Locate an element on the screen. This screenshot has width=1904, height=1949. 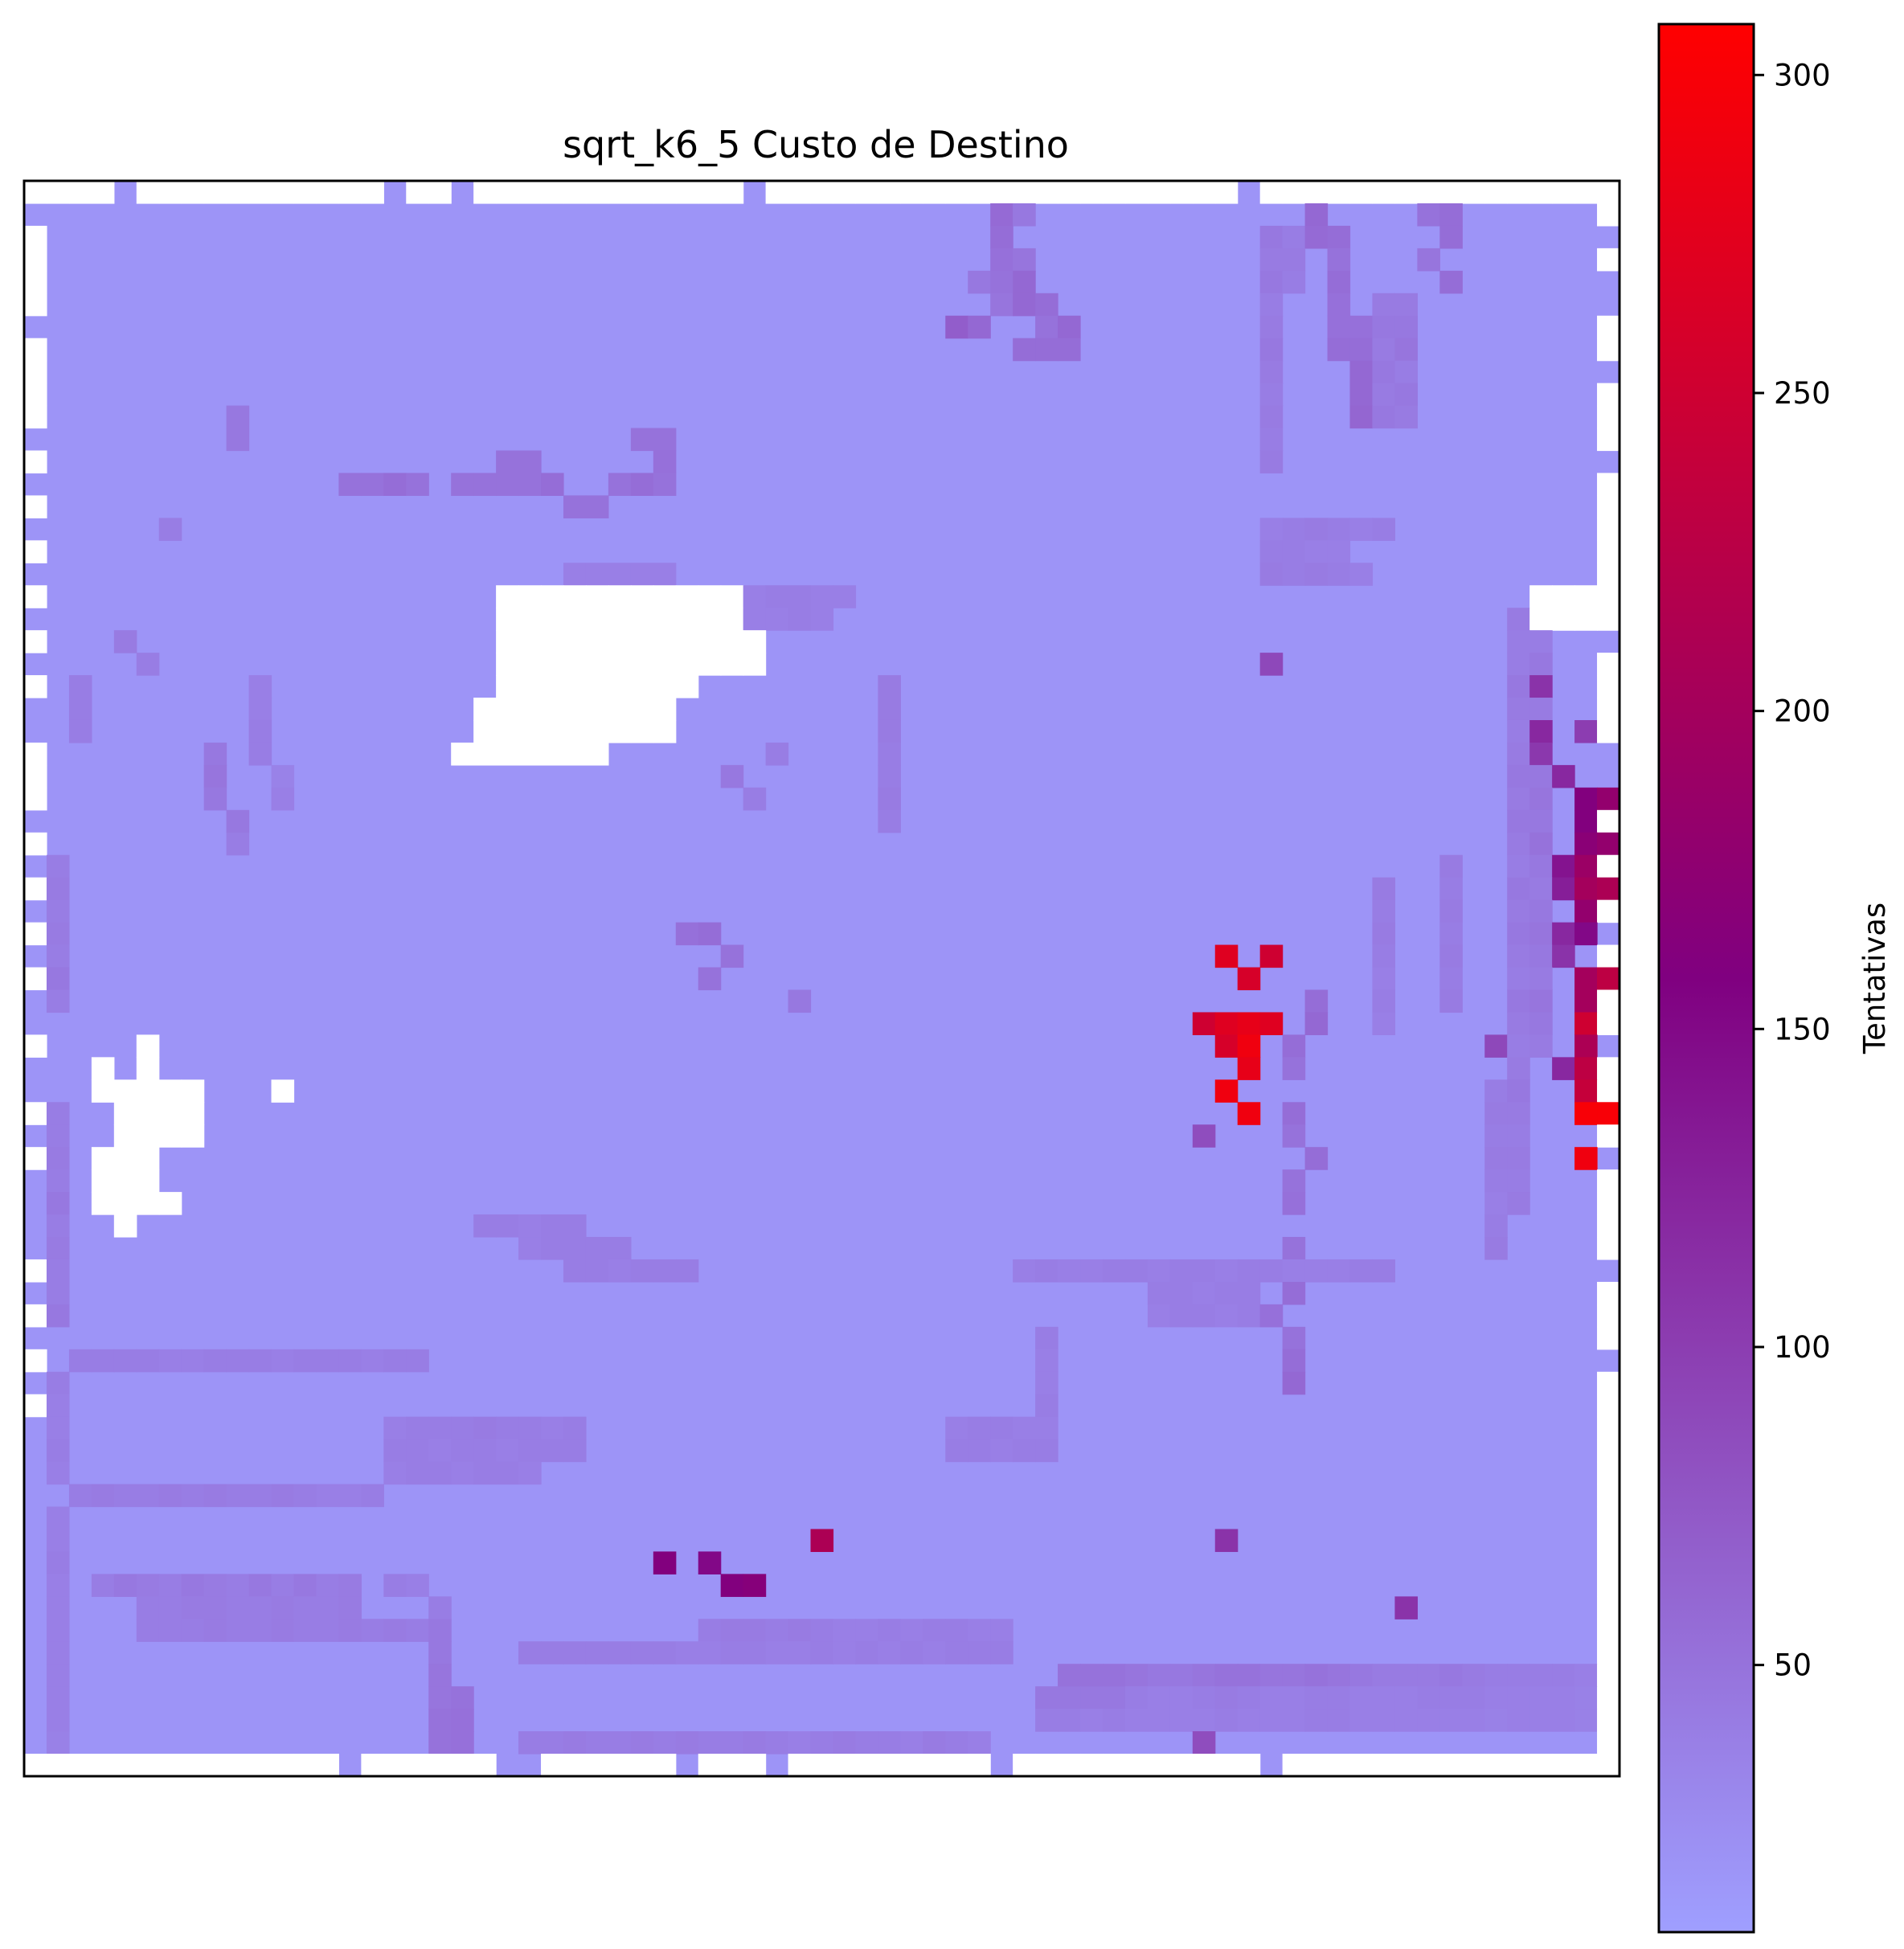
colorbar-gradient is located at coordinates (1707, 978).